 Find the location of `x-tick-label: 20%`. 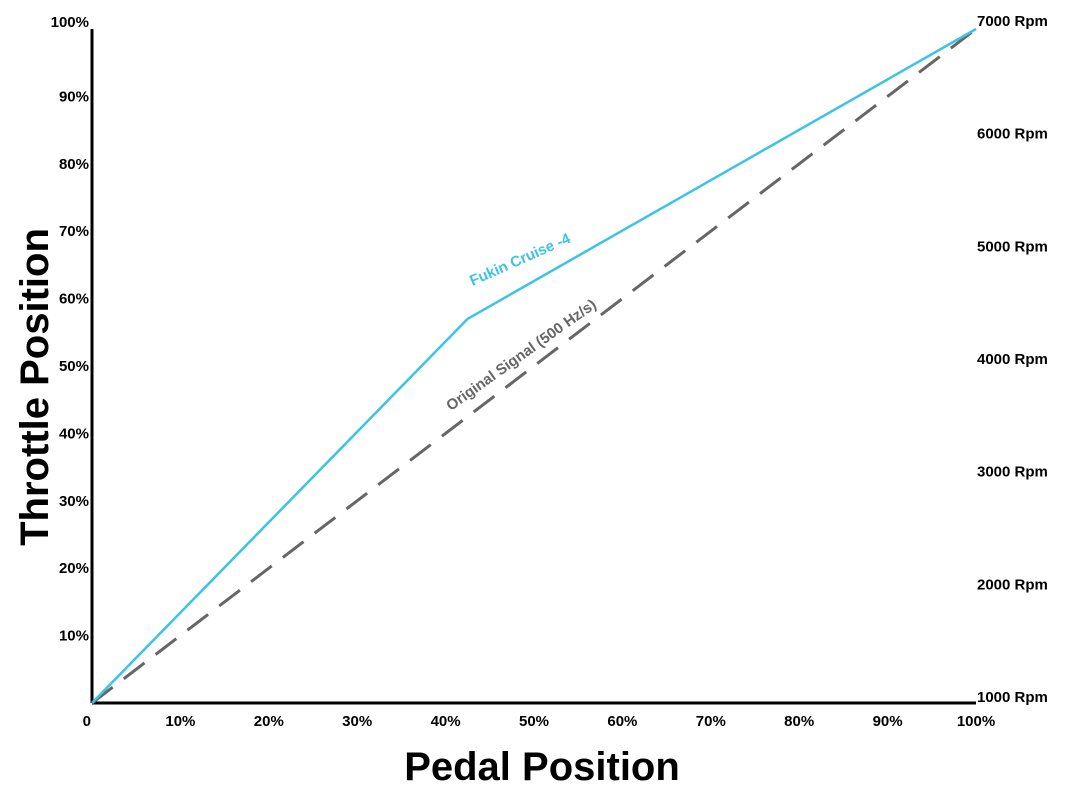

x-tick-label: 20% is located at coordinates (269, 721).